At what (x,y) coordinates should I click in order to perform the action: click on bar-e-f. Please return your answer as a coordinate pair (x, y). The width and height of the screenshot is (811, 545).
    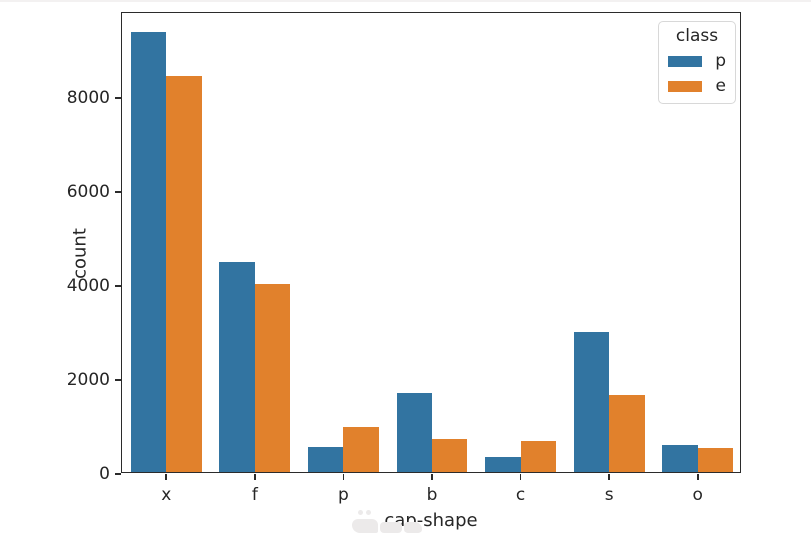
    Looking at the image, I should click on (272, 378).